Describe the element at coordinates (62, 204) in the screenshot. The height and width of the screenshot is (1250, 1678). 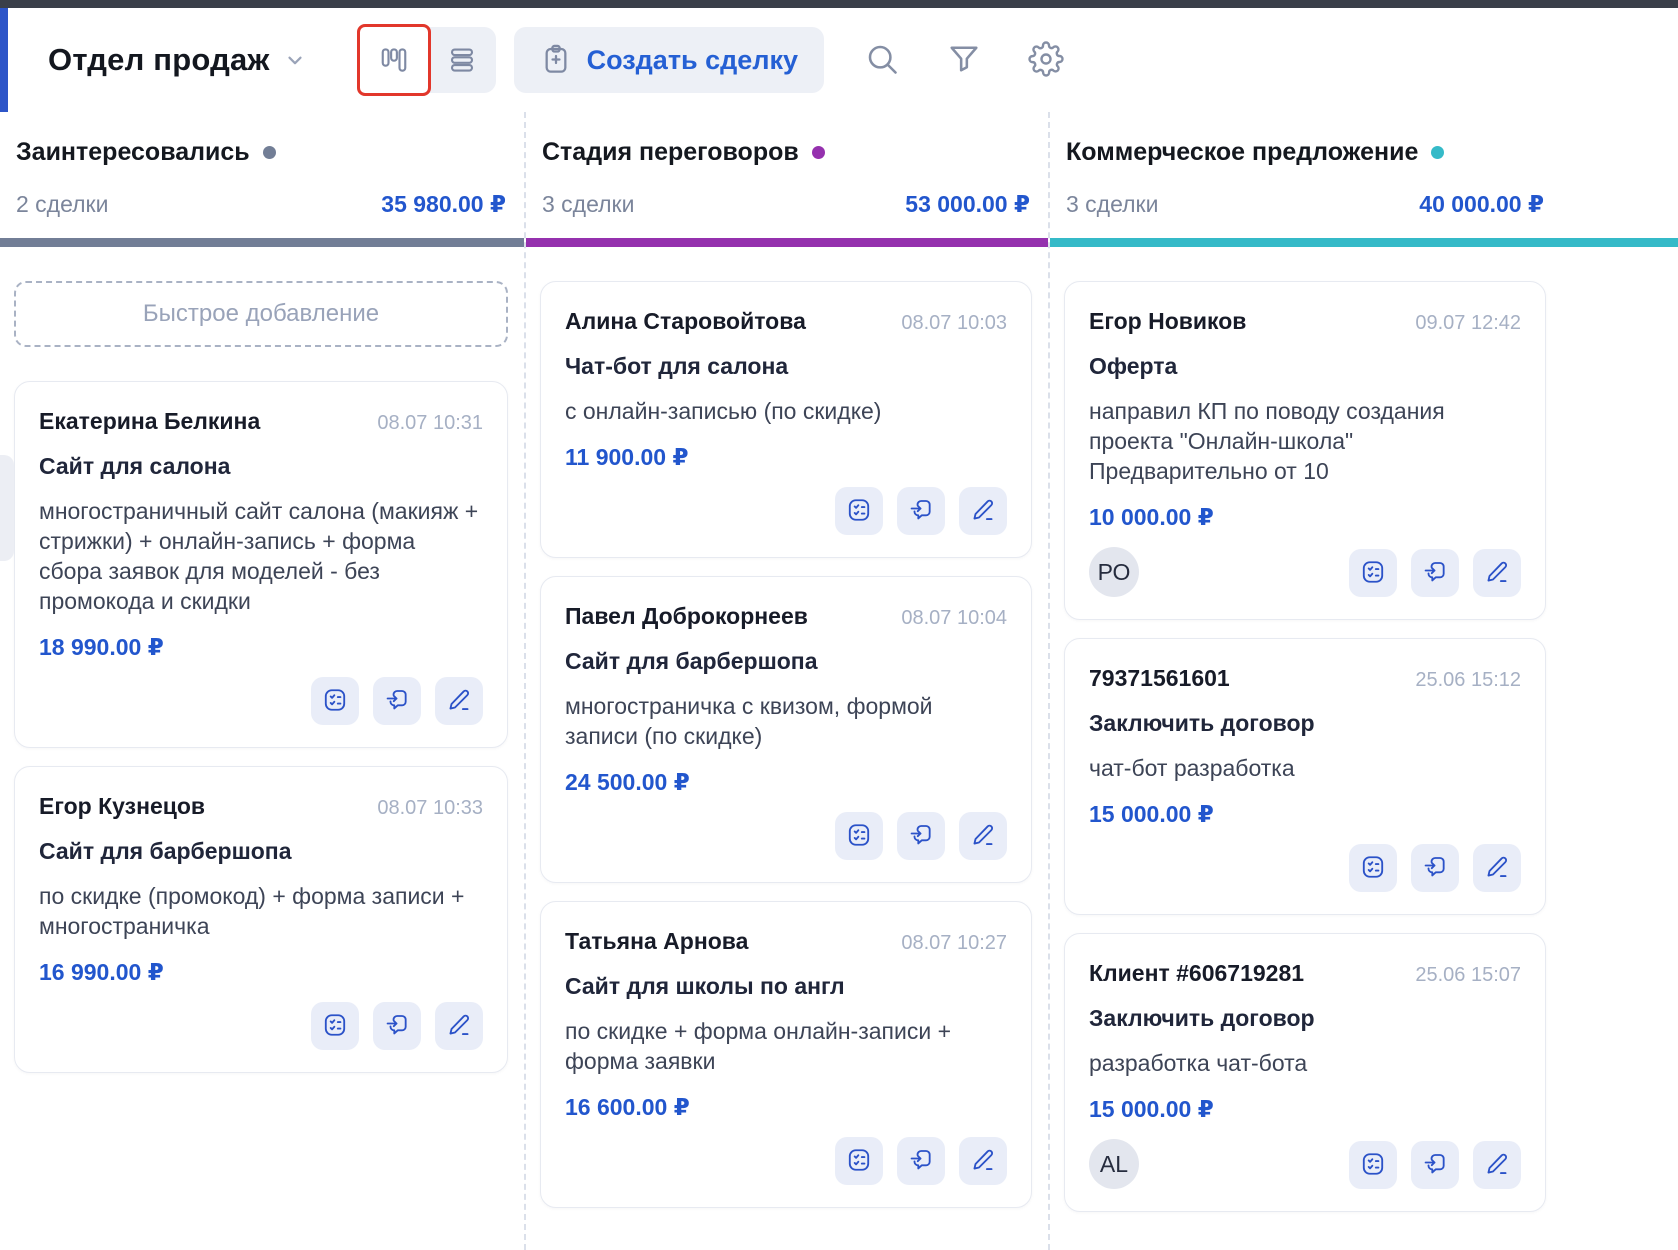
I see `column-deal-count: 2 сделки` at that location.